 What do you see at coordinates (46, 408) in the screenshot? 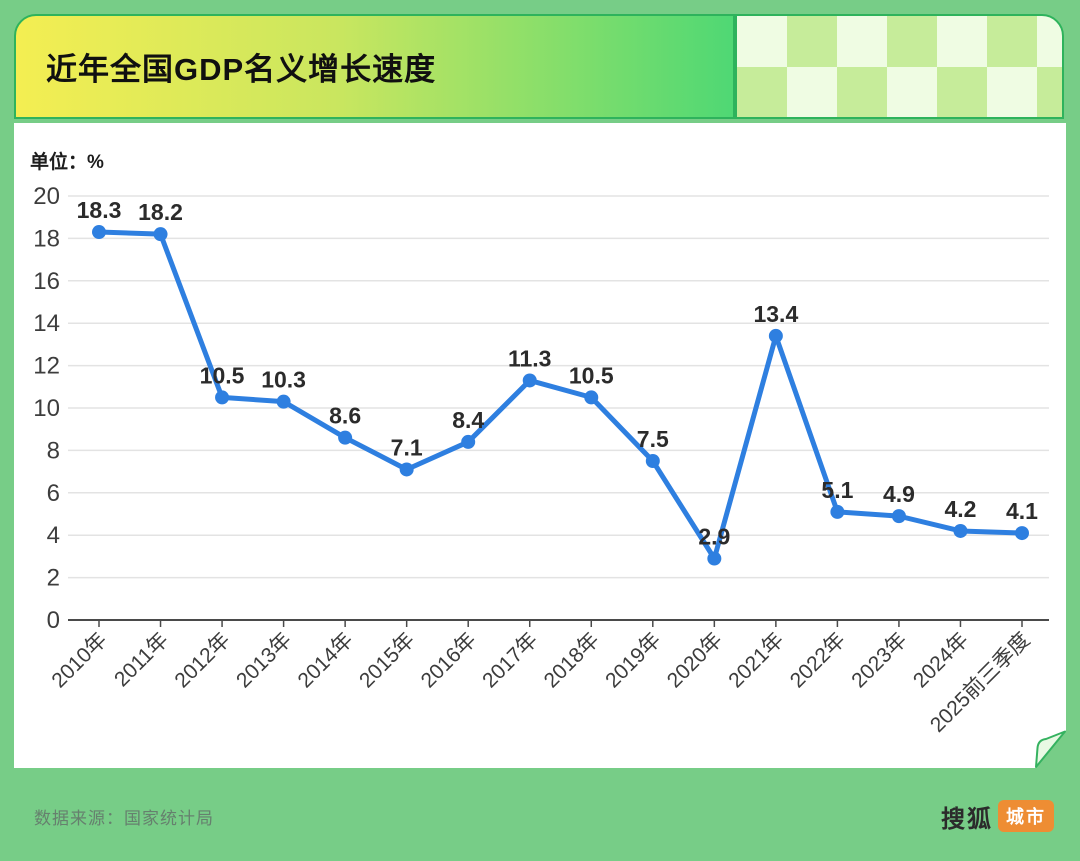
I see `y-axis-tick-label: 10` at bounding box center [46, 408].